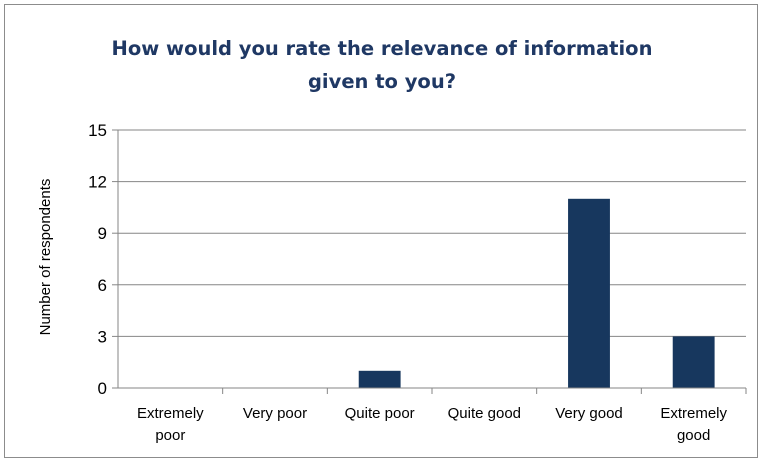 The width and height of the screenshot is (764, 464). Describe the element at coordinates (380, 413) in the screenshot. I see `x-tick-label: Quite poor` at that location.